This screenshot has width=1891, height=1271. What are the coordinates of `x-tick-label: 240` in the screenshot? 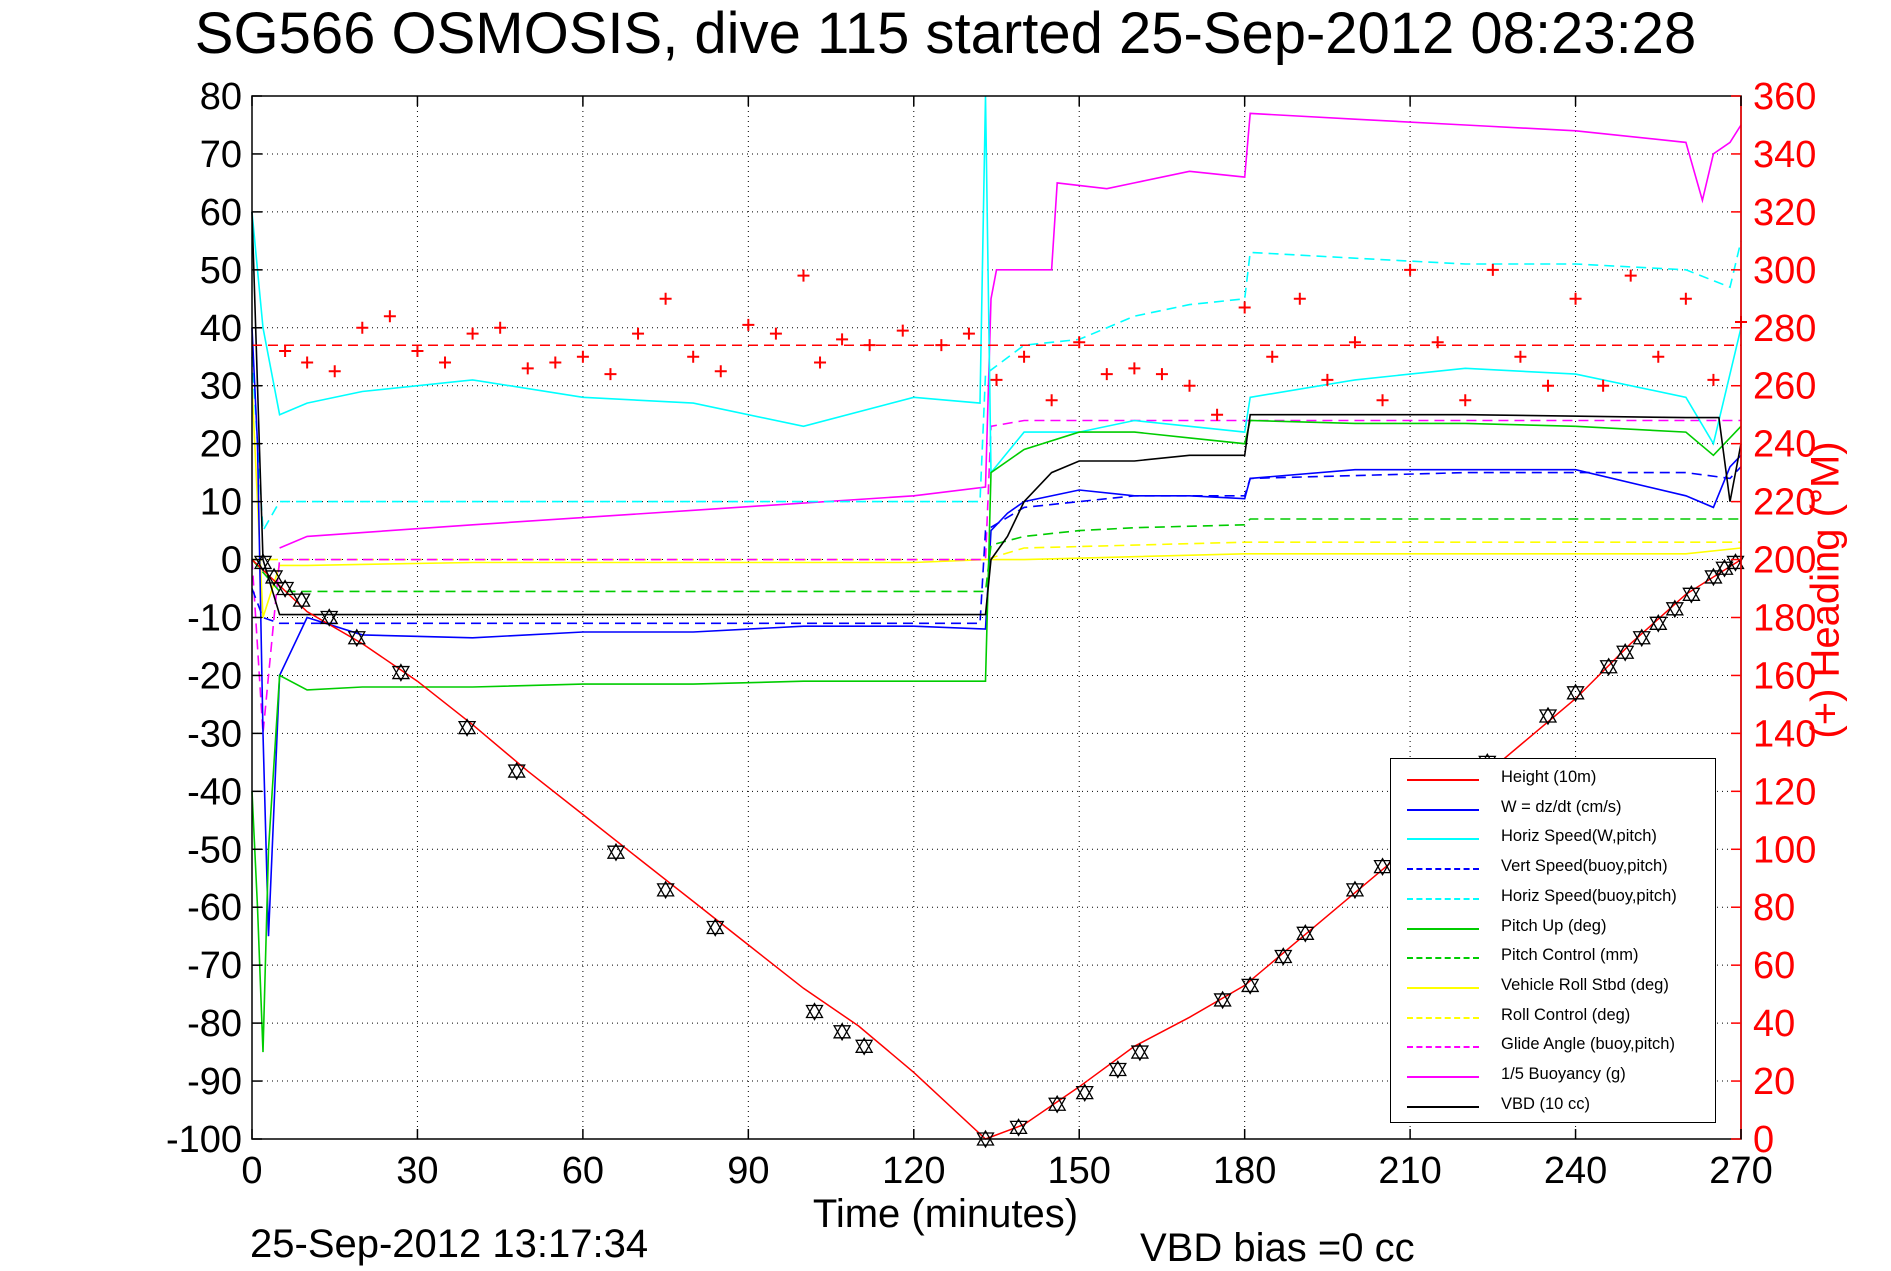 It's located at (1575, 1171).